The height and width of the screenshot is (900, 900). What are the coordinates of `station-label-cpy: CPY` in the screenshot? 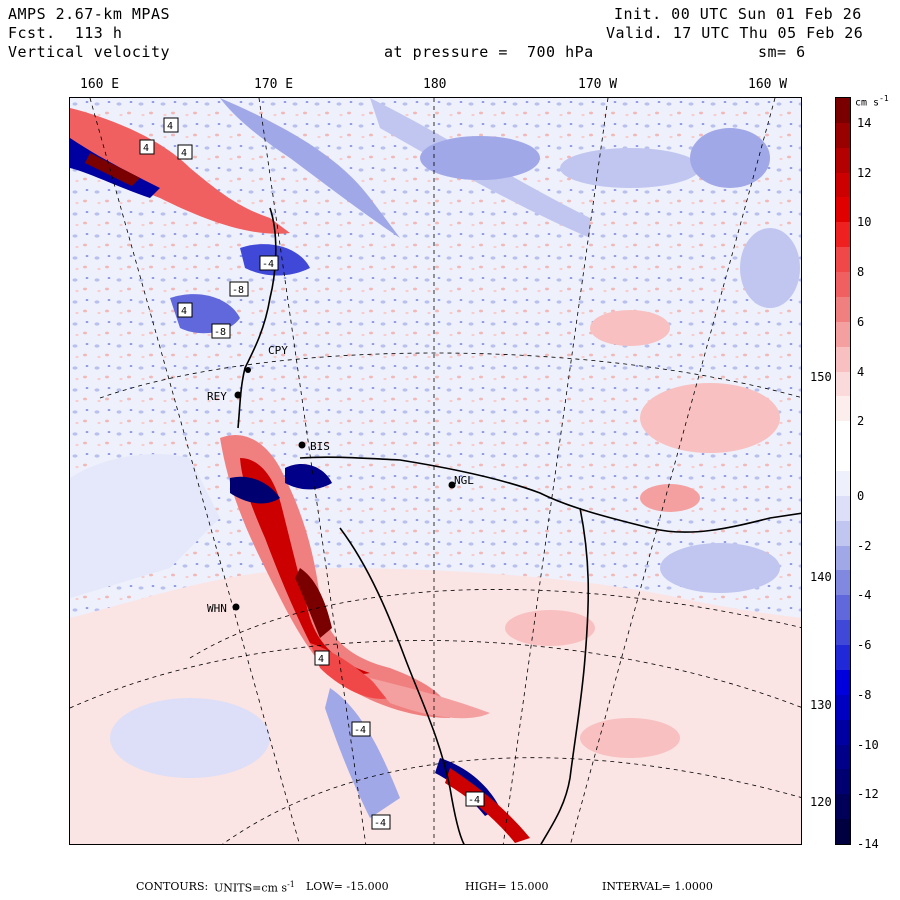 It's located at (278, 350).